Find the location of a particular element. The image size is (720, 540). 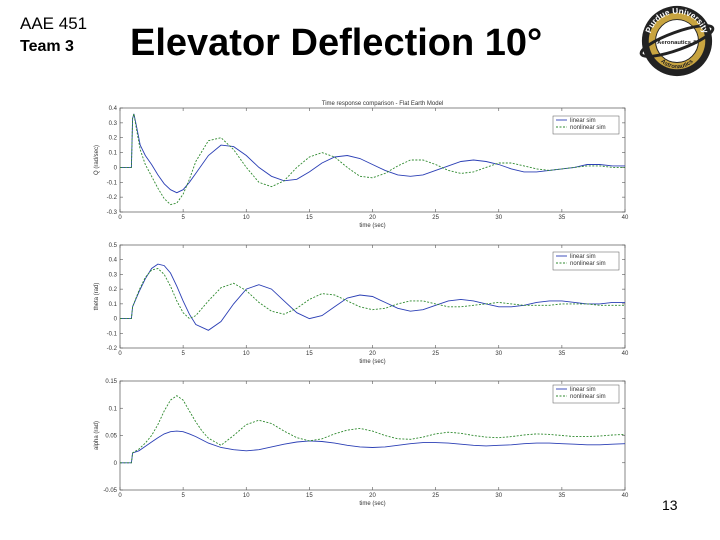

slide-title: Elevator Deflection 10° is located at coordinates (336, 43).